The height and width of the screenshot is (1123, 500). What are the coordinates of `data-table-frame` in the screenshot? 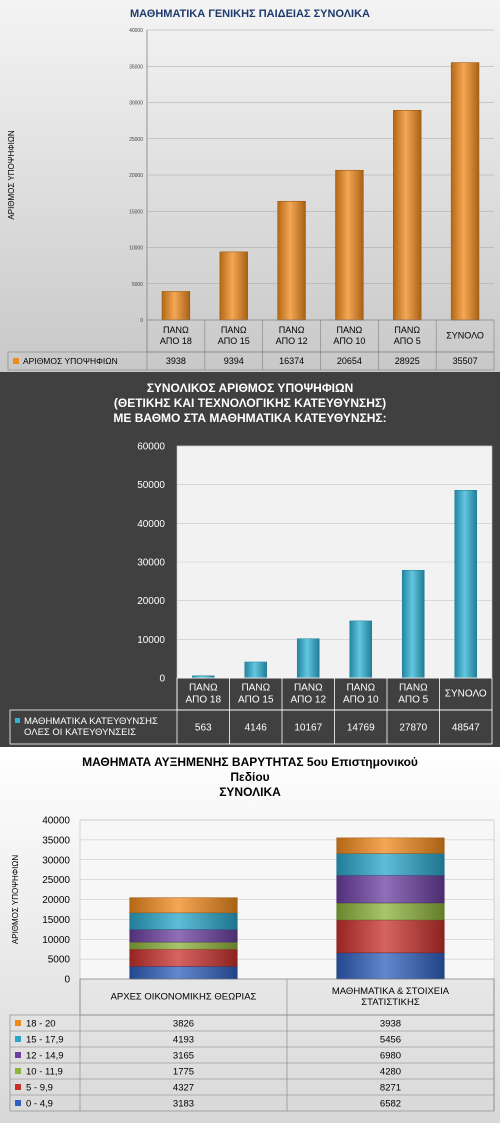 It's located at (251, 727).